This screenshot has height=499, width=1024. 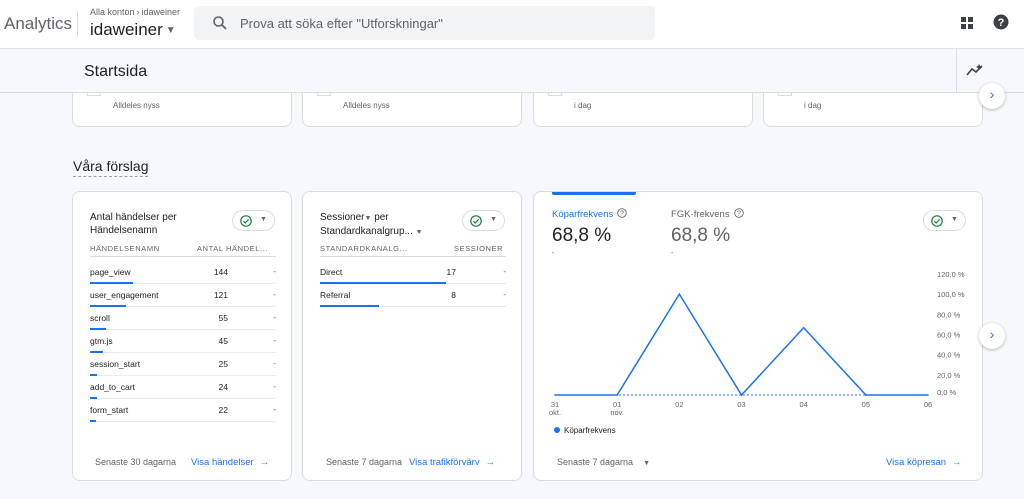 What do you see at coordinates (741, 404) in the screenshot?
I see `x-tick-label: 03` at bounding box center [741, 404].